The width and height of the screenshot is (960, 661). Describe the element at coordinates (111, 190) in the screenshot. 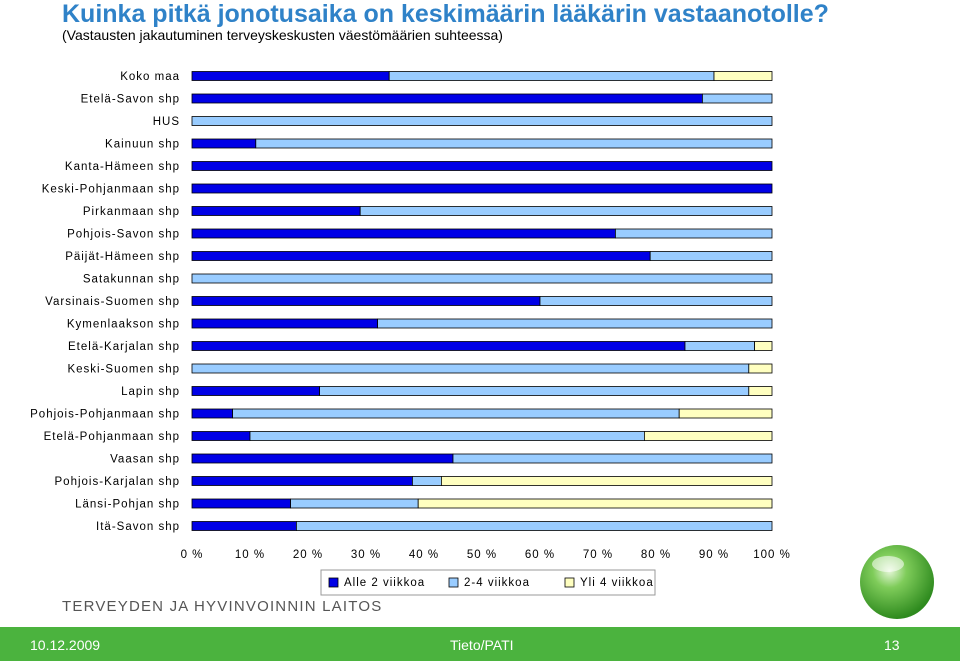

I see `category-label: Keski-Pohjanmaan shp` at that location.